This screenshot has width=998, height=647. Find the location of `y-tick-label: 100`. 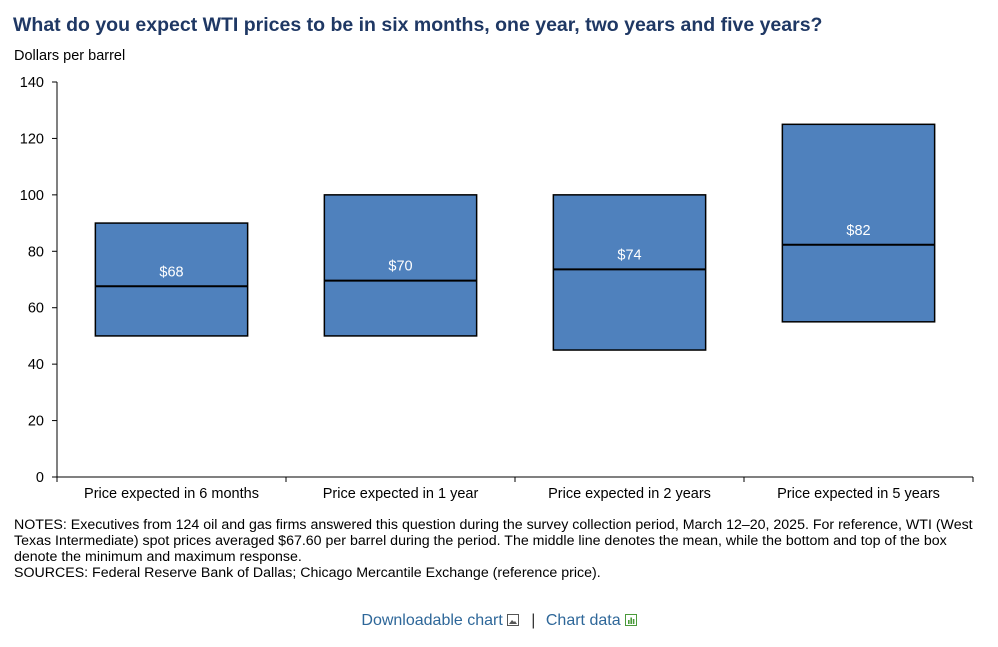

y-tick-label: 100 is located at coordinates (32, 196).